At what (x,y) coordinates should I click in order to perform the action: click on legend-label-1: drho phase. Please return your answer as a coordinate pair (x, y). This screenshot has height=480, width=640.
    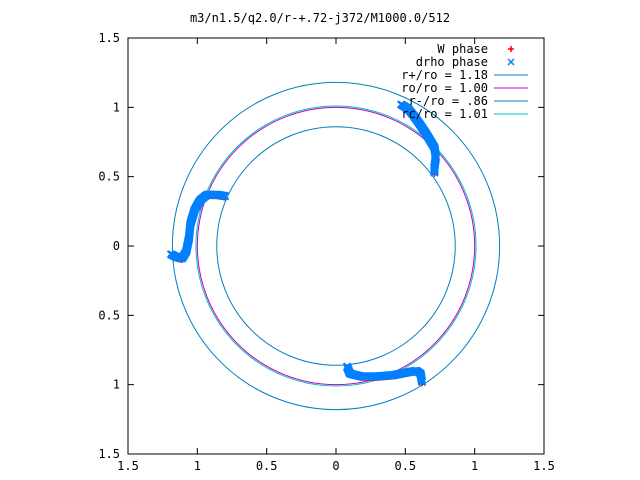
    Looking at the image, I should click on (452, 62).